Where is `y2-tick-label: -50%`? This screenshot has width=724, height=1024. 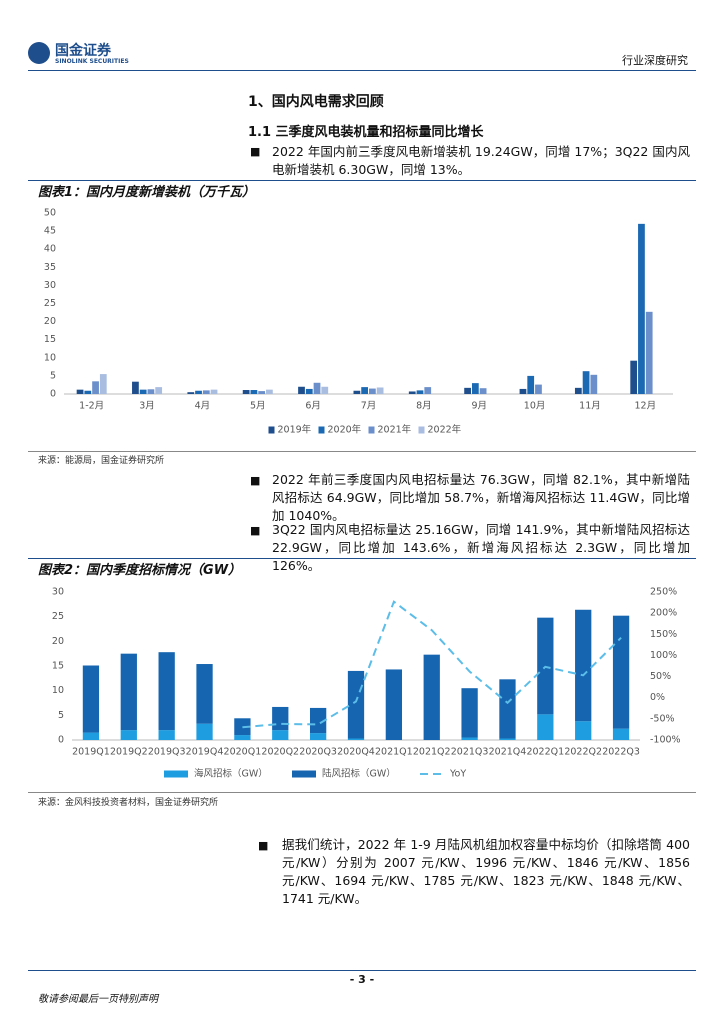
y2-tick-label: -50% is located at coordinates (662, 718).